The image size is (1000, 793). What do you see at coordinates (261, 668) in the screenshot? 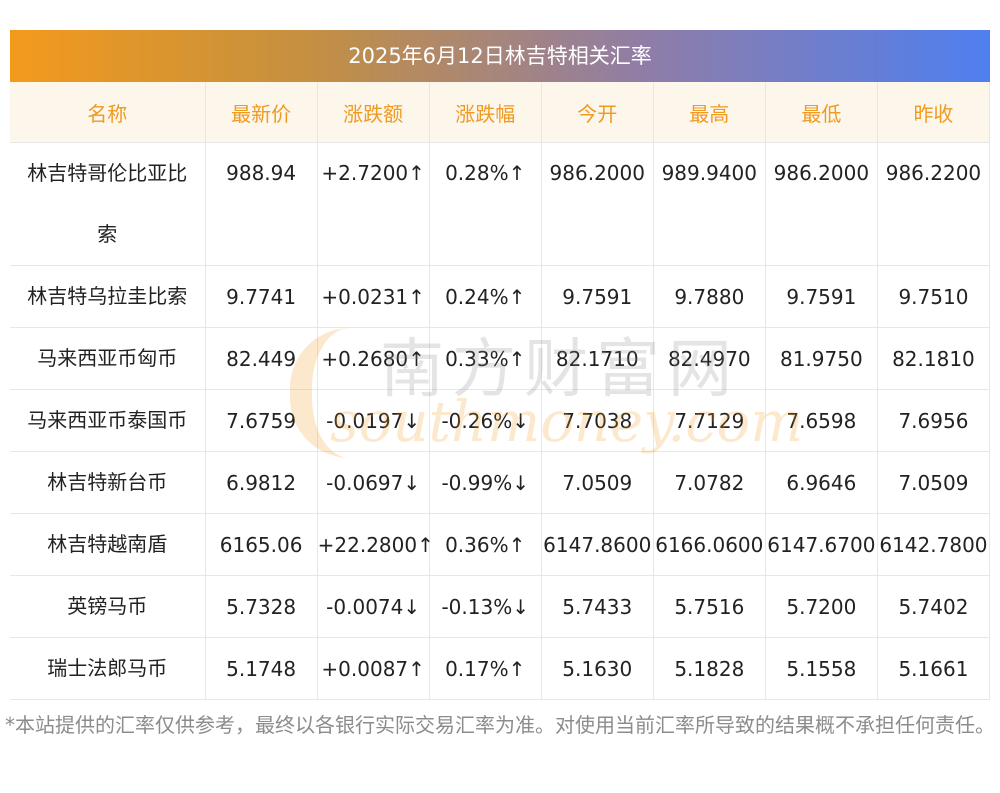
I see `cell-latest: 5.1748` at bounding box center [261, 668].